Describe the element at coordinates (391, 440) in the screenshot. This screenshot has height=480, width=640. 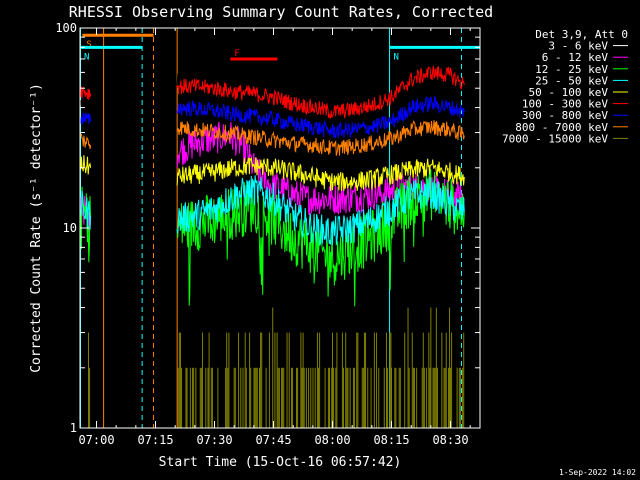
I see `x-tick-label: 08:15` at that location.